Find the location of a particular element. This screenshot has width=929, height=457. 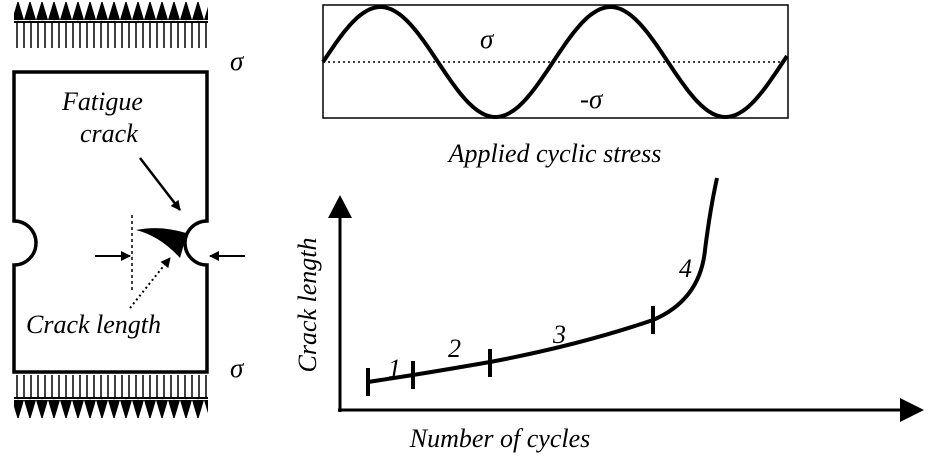

sine-wave is located at coordinates (555, 62).